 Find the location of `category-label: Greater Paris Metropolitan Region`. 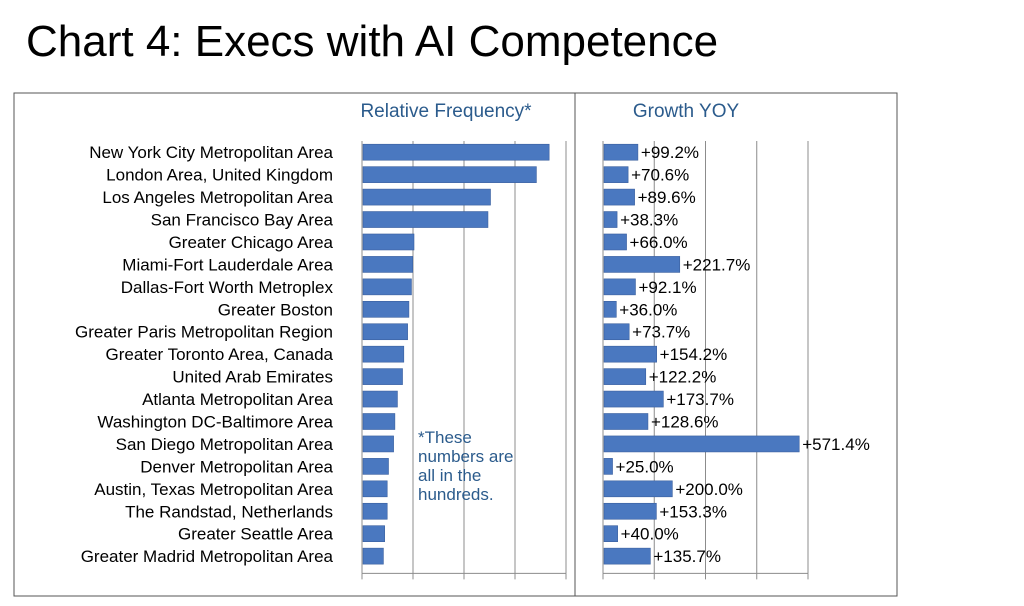

category-label: Greater Paris Metropolitan Region is located at coordinates (204, 332).